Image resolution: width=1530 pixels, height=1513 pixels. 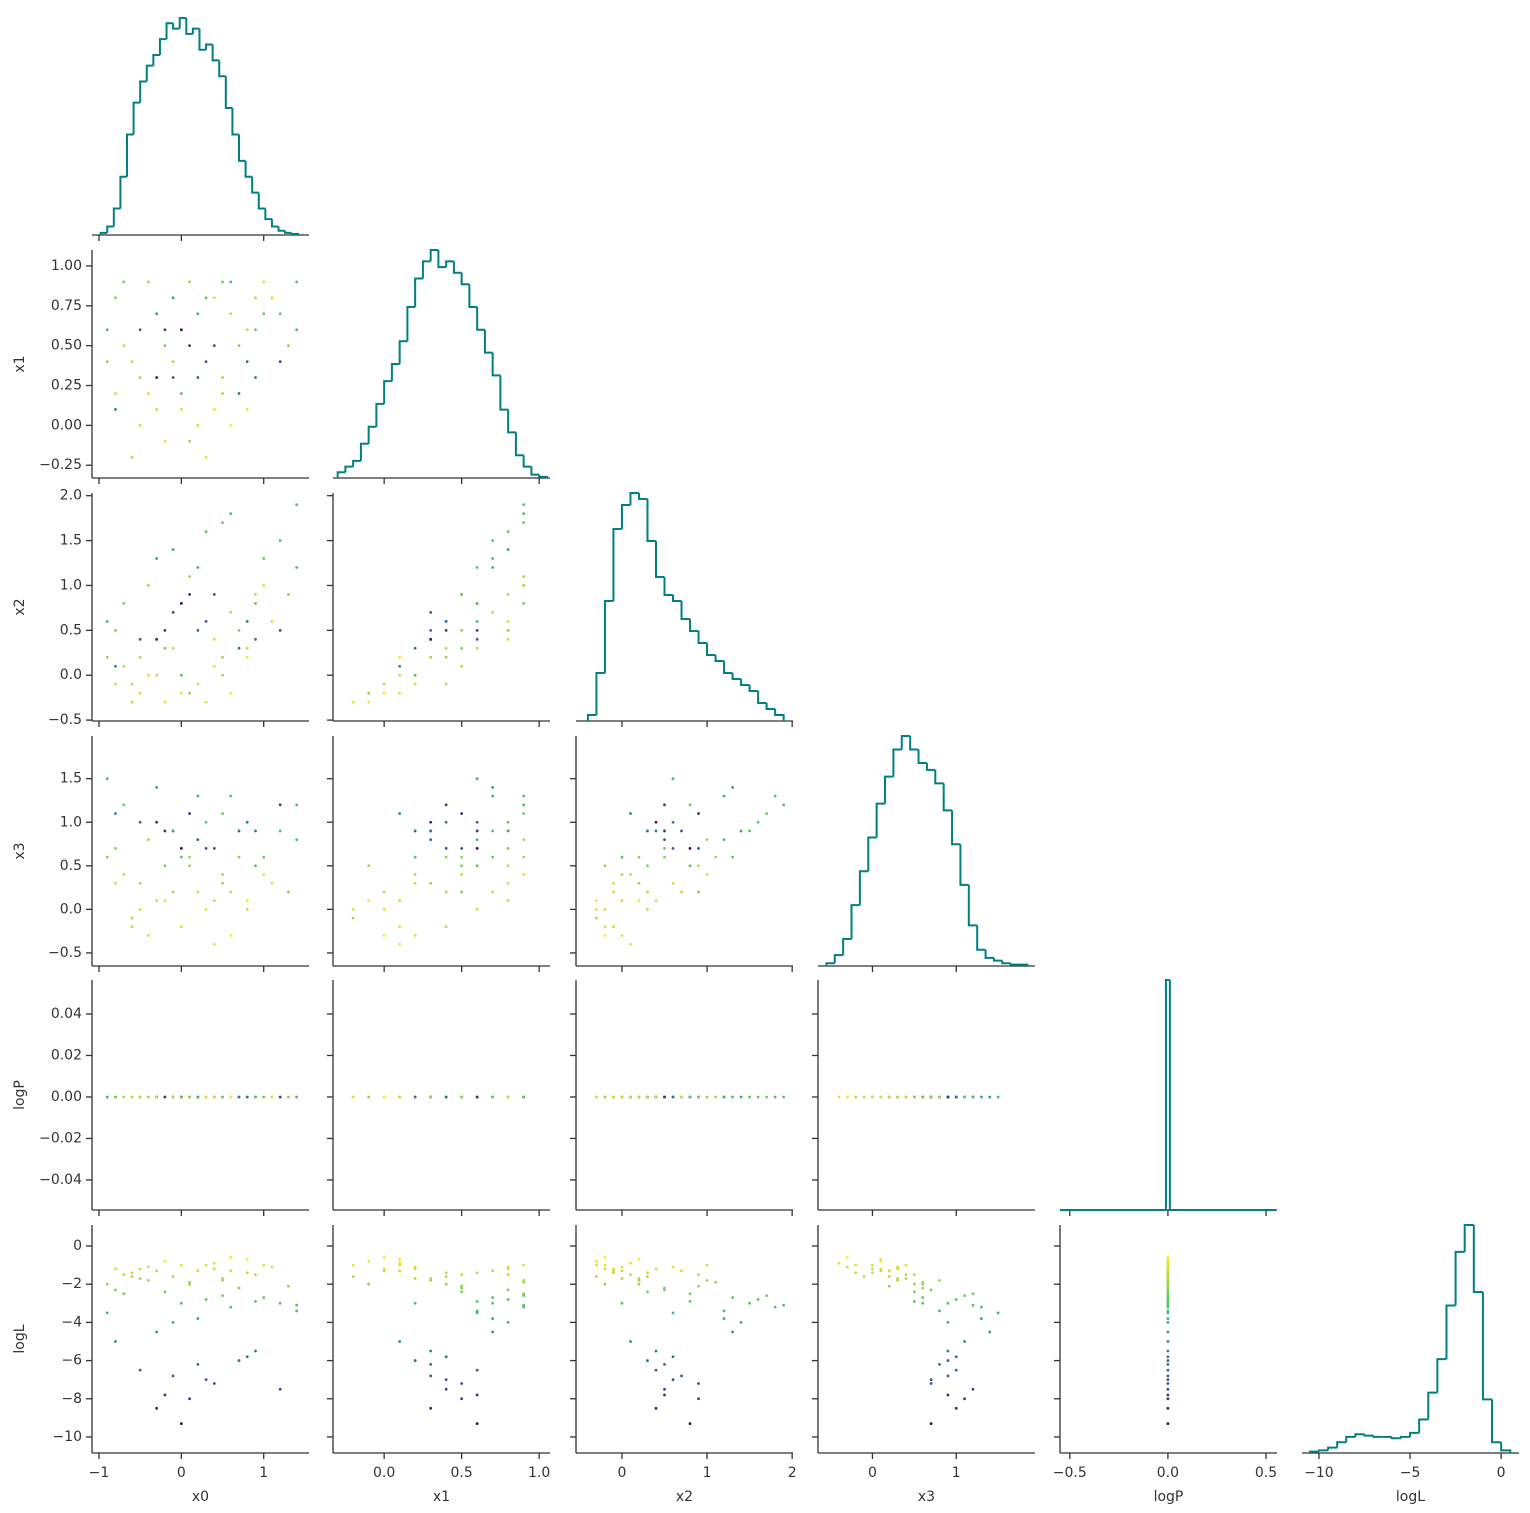 I want to click on x-axis-label: x3, so click(x=926, y=1497).